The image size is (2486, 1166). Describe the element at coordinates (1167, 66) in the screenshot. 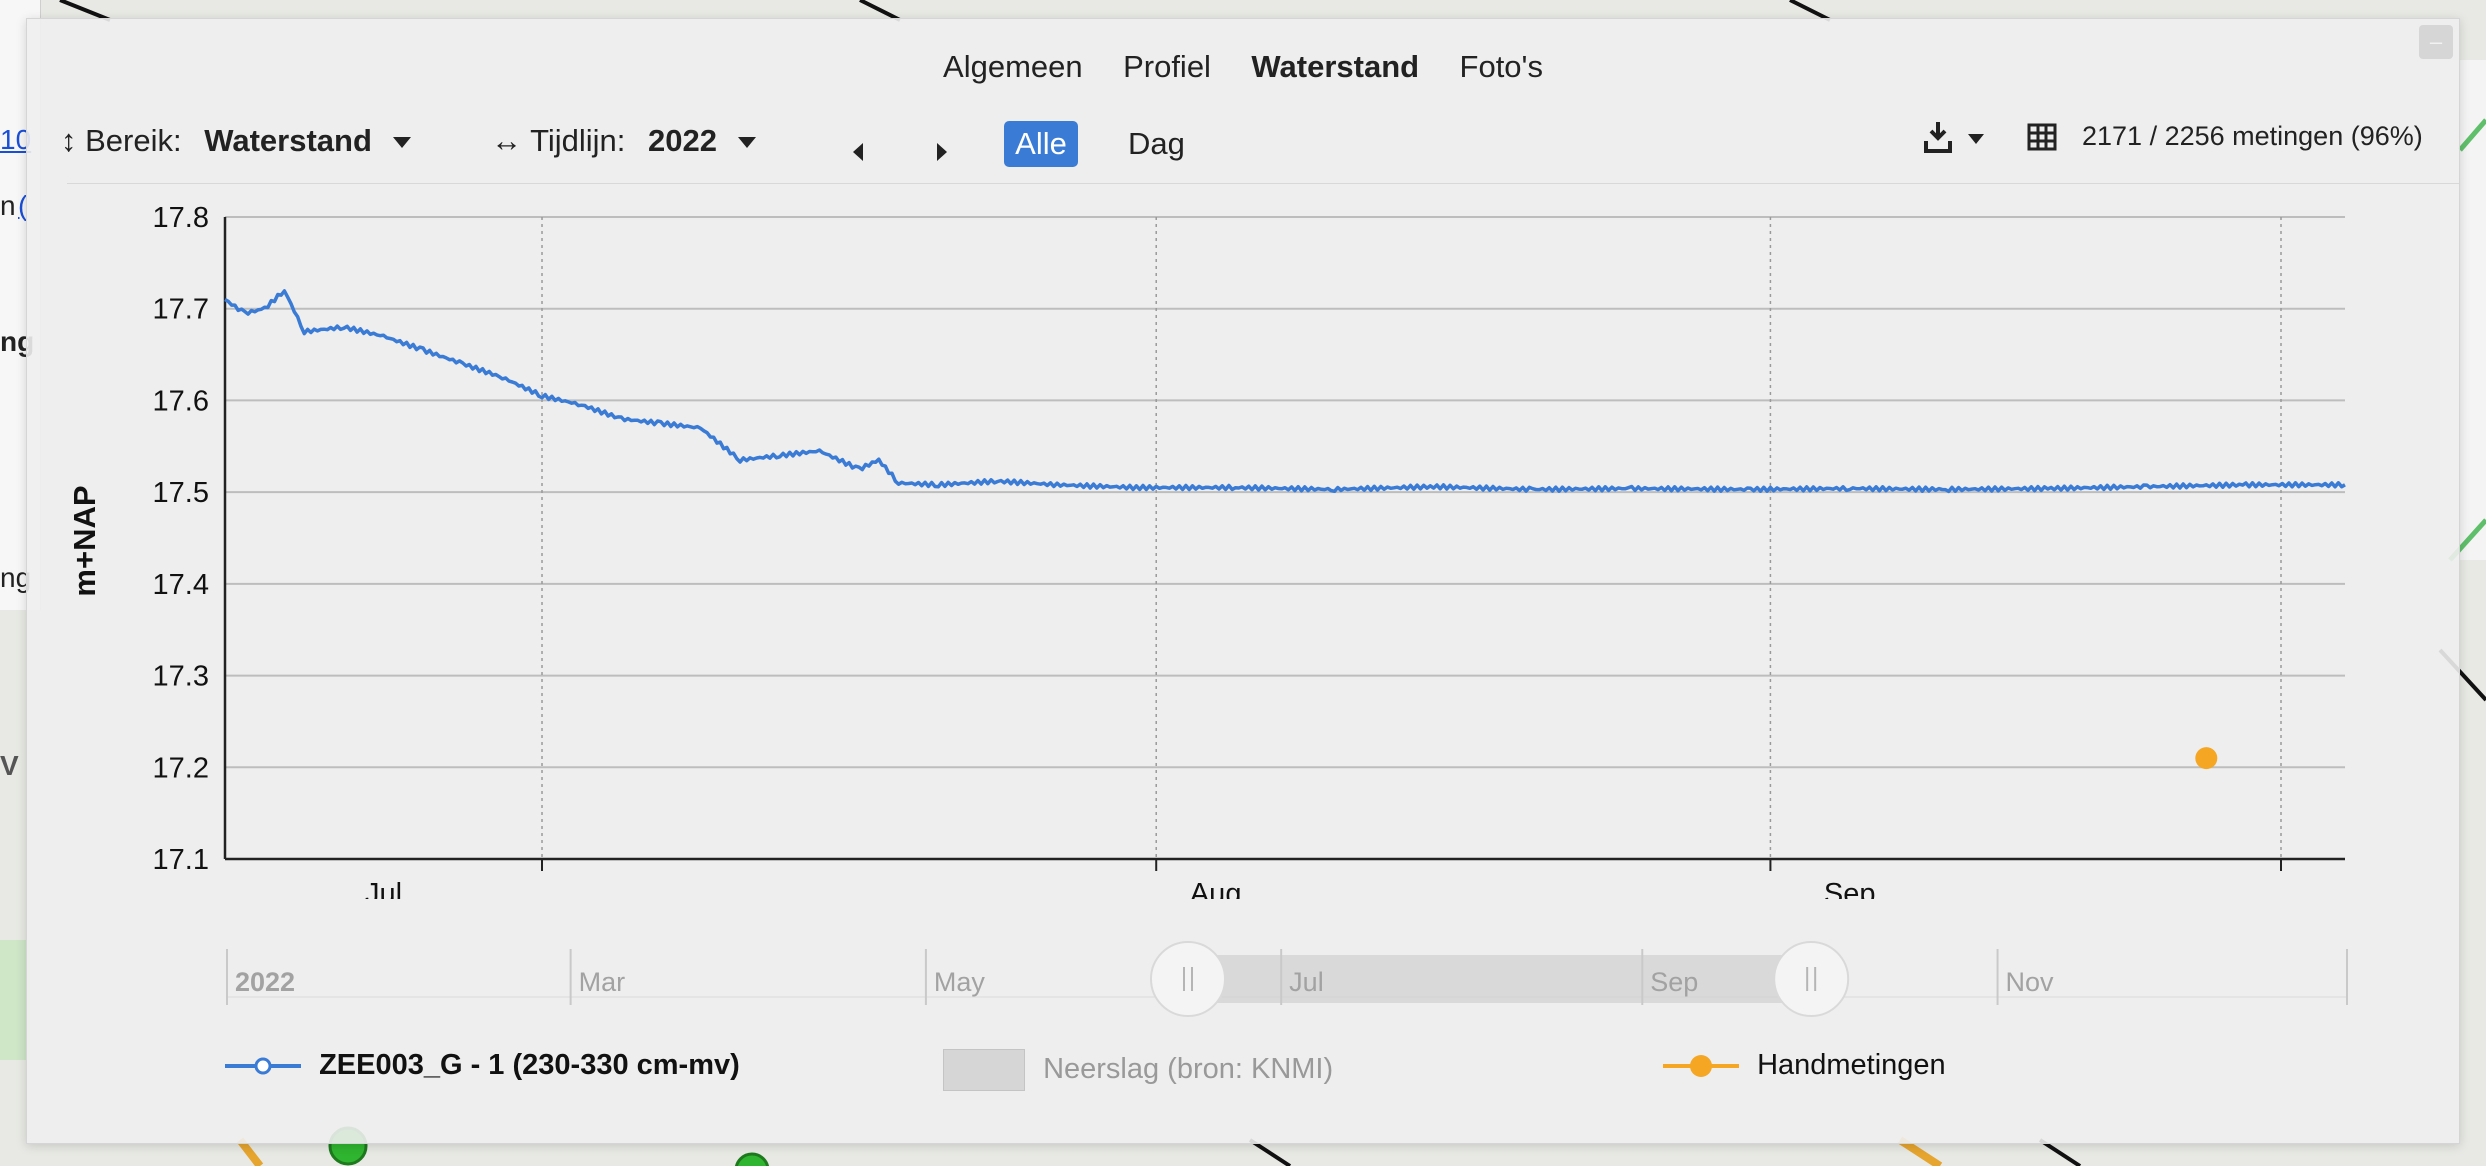

I see `tab-profiel: Profiel` at that location.